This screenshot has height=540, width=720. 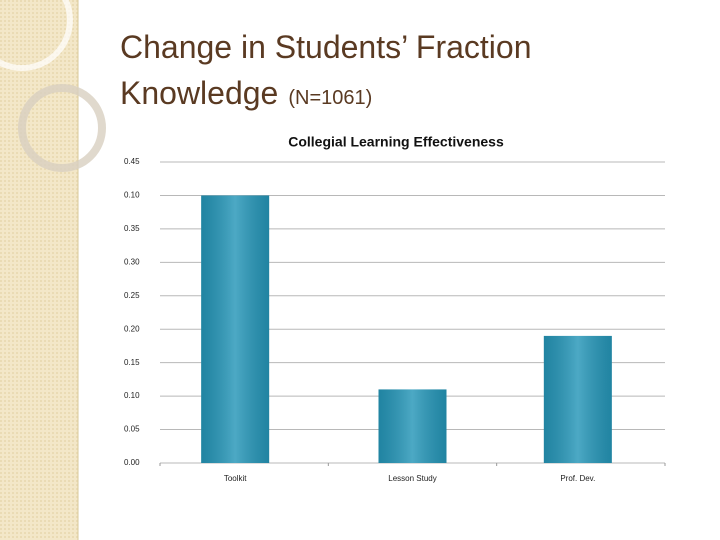 I want to click on y-tick-label: 0.05, so click(x=132, y=429).